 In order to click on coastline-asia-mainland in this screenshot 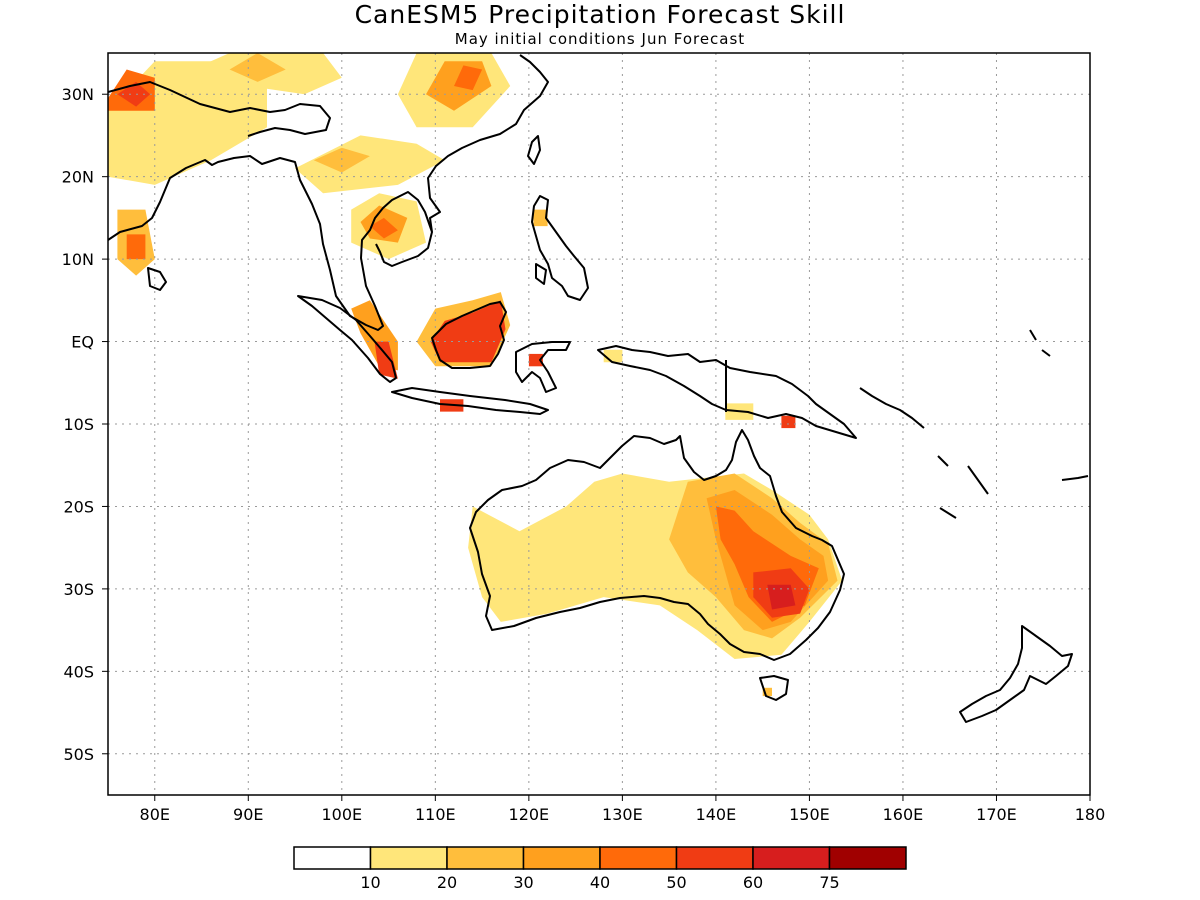, I will do `click(328, 192)`.